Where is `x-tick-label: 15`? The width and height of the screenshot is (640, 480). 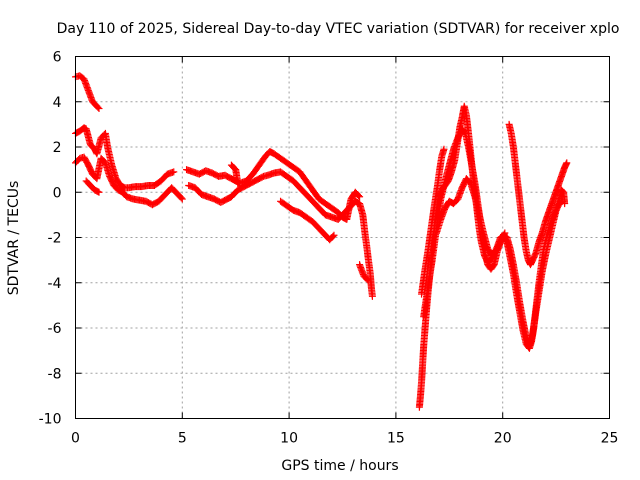 x-tick-label: 15 is located at coordinates (396, 439).